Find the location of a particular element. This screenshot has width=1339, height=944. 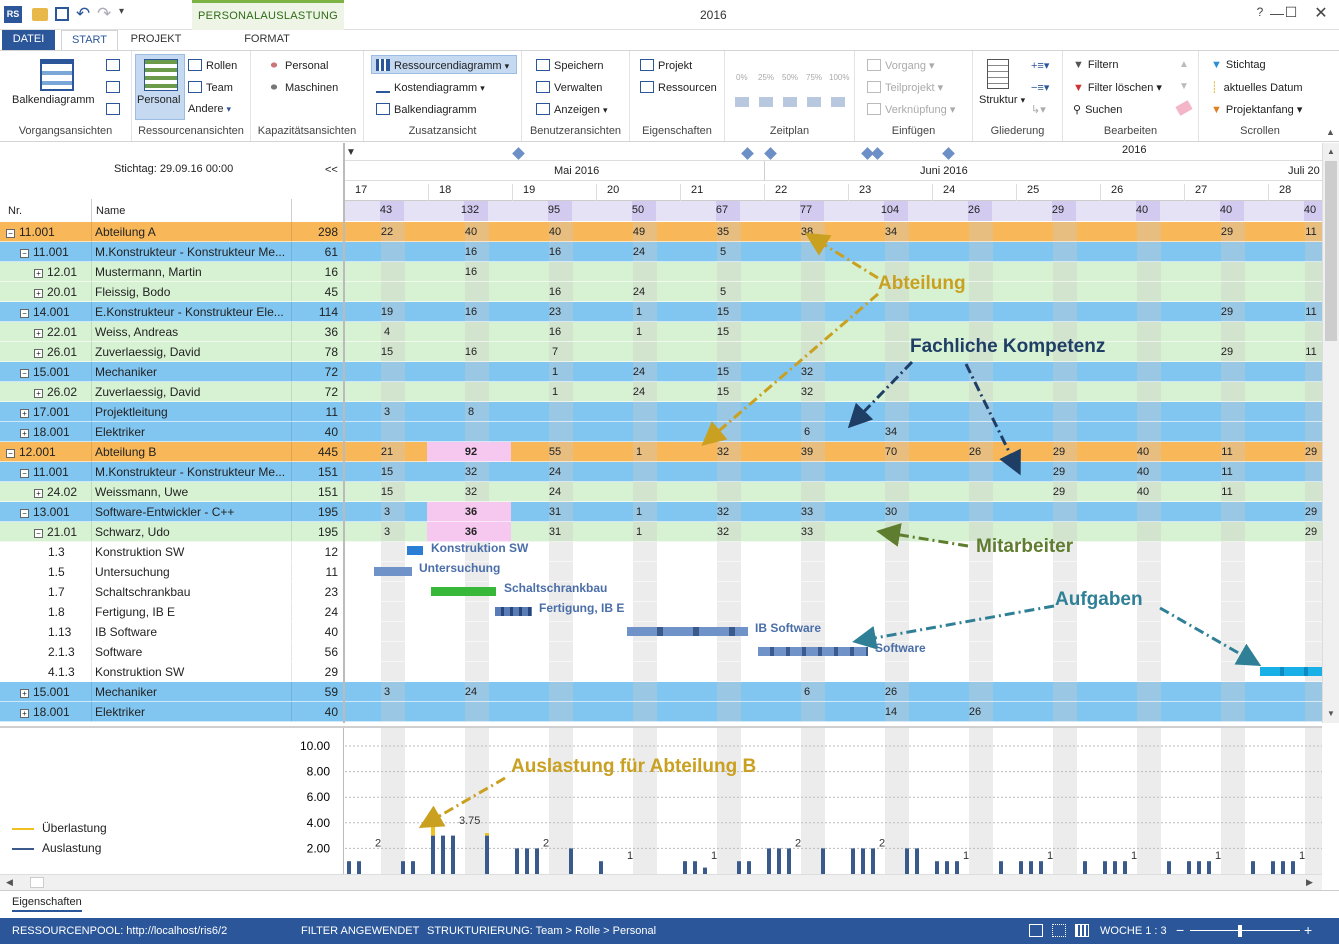

outdent-icon: −≡▾ is located at coordinates (1040, 88).